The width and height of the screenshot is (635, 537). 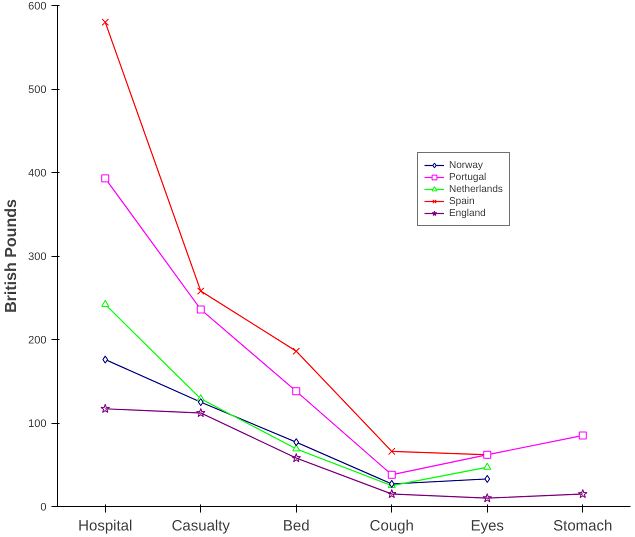 What do you see at coordinates (43, 508) in the screenshot?
I see `y-tick-label: 0` at bounding box center [43, 508].